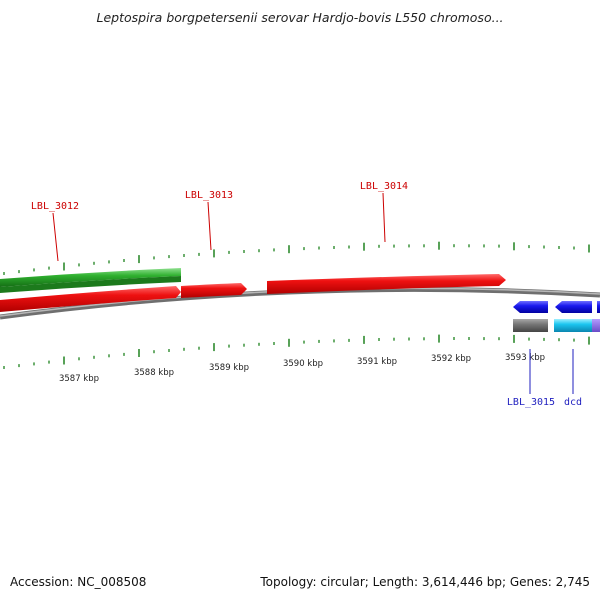 Image resolution: width=600 pixels, height=600 pixels. Describe the element at coordinates (573, 402) in the screenshot. I see `gene-label-dcd-text: dcd` at that location.